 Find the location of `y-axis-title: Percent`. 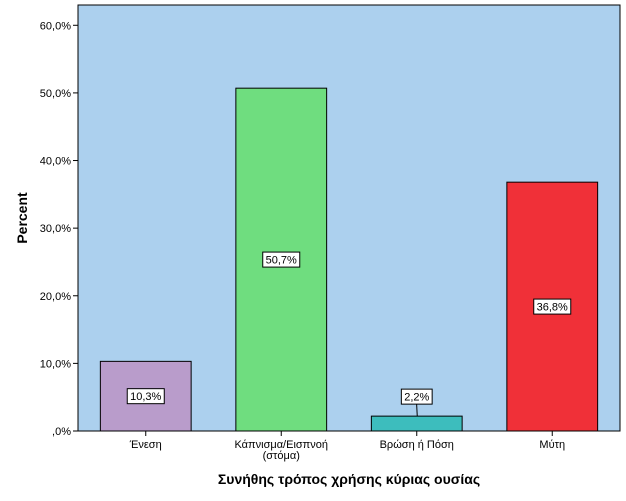

y-axis-title: Percent is located at coordinates (22, 218).